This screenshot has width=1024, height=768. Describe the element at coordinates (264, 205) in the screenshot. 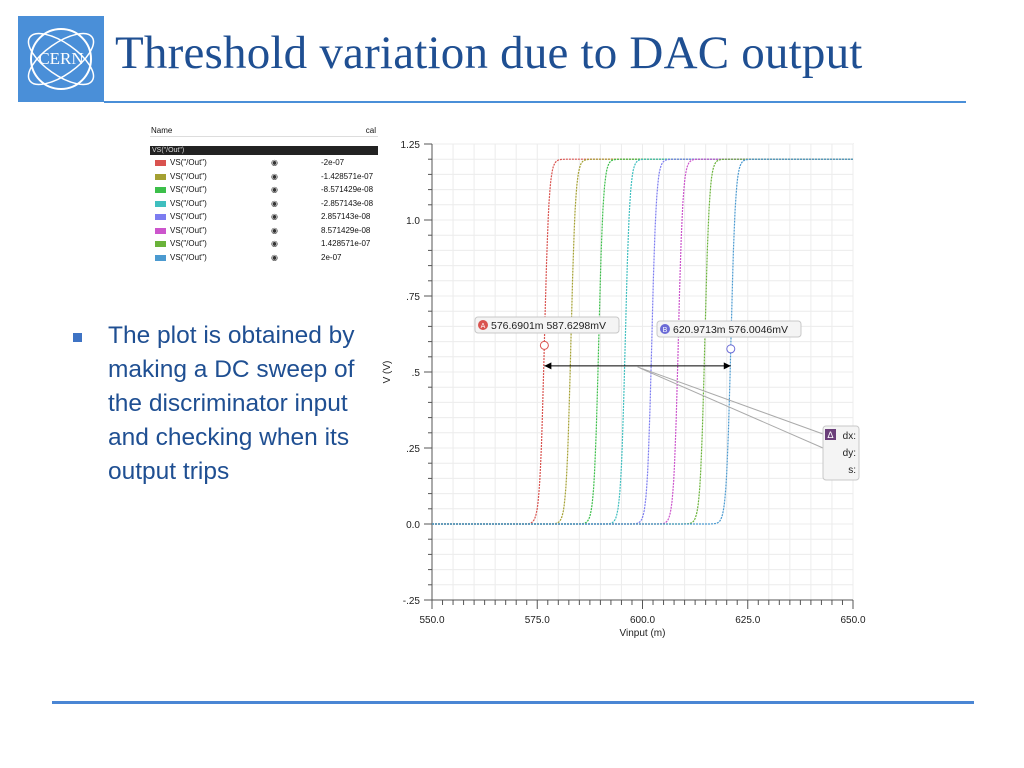

I see `legend-row: VS("/Out") ◉ -2.857143e-08` at that location.